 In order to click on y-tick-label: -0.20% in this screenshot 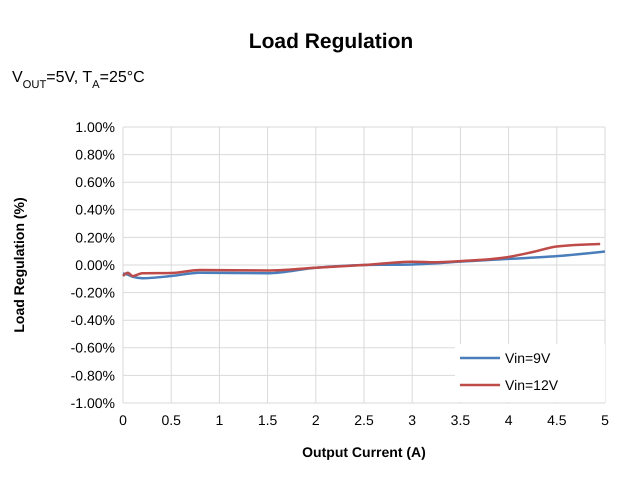, I will do `click(92, 292)`.